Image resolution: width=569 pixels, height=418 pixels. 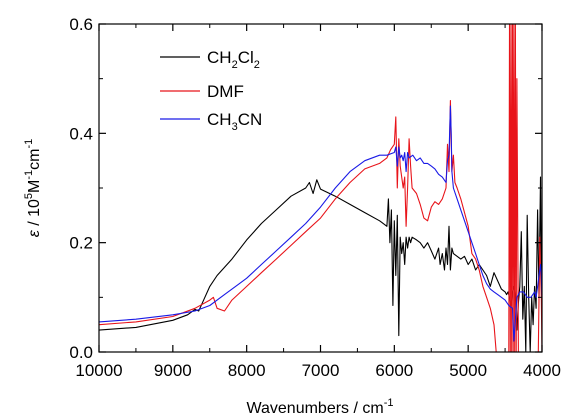 I want to click on legend-label-ch3cn: CH3CN, so click(x=234, y=121).